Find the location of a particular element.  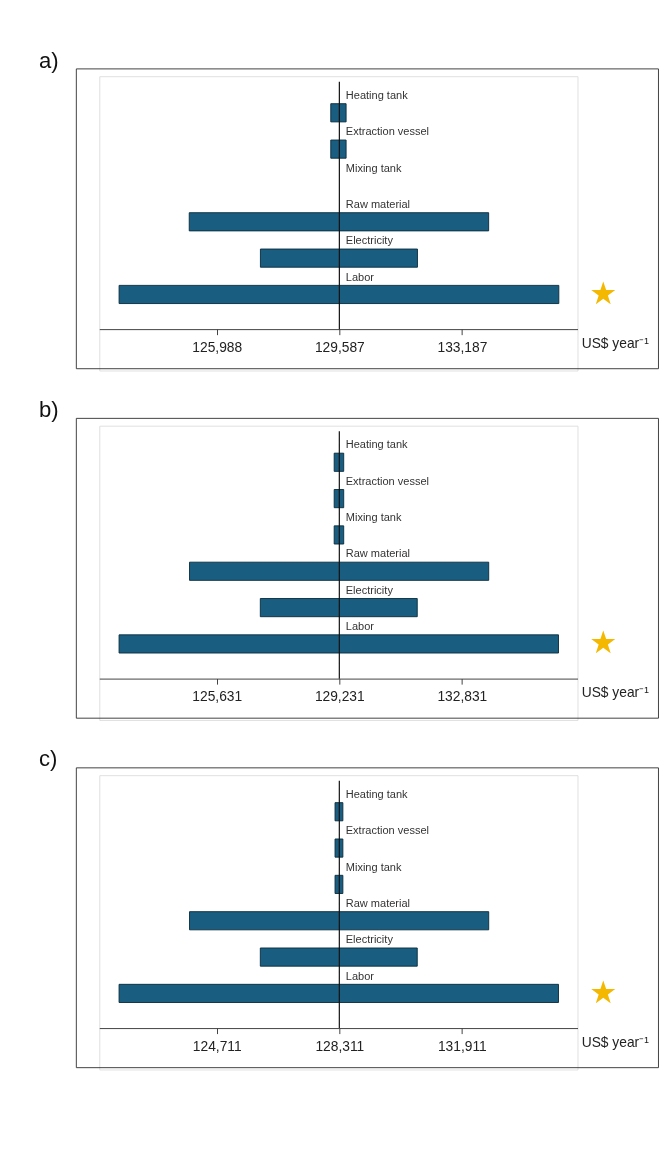

x-tick-label: 125,988 is located at coordinates (217, 347).